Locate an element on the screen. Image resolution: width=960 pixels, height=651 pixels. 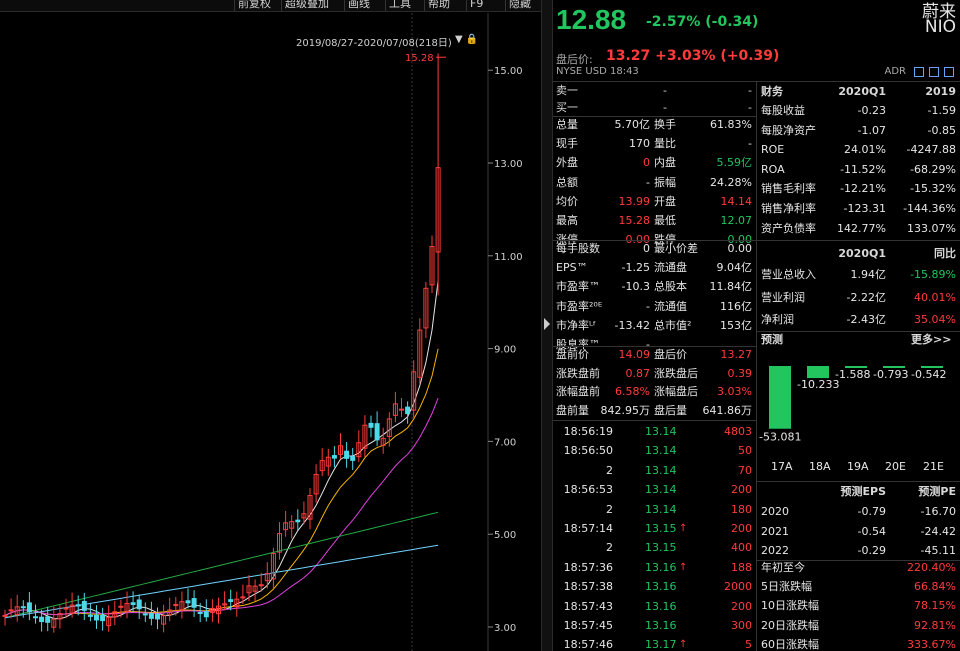
toolbar-tools-button: 工具 is located at coordinates (399, 5).